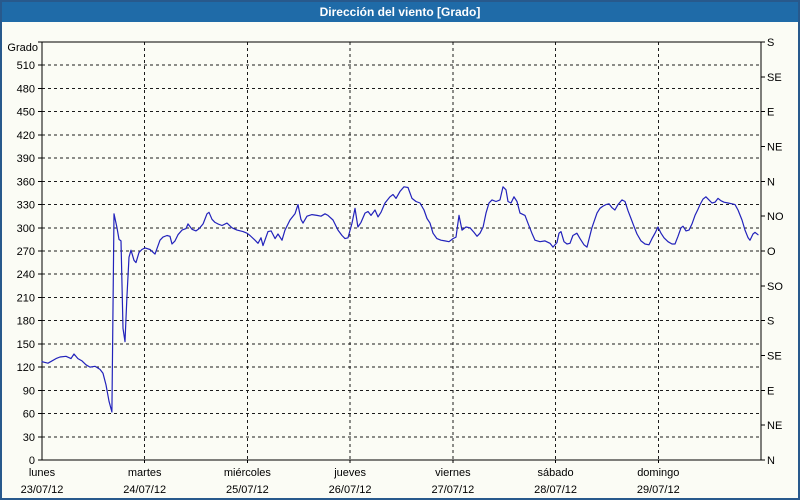  What do you see at coordinates (349, 473) in the screenshot?
I see `day-name-label: jueves` at bounding box center [349, 473].